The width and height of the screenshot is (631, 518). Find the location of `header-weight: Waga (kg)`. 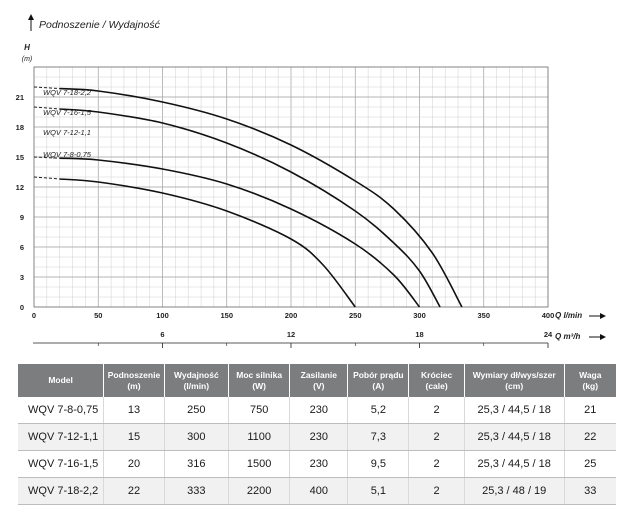

header-weight: Waga (kg) is located at coordinates (589, 380).